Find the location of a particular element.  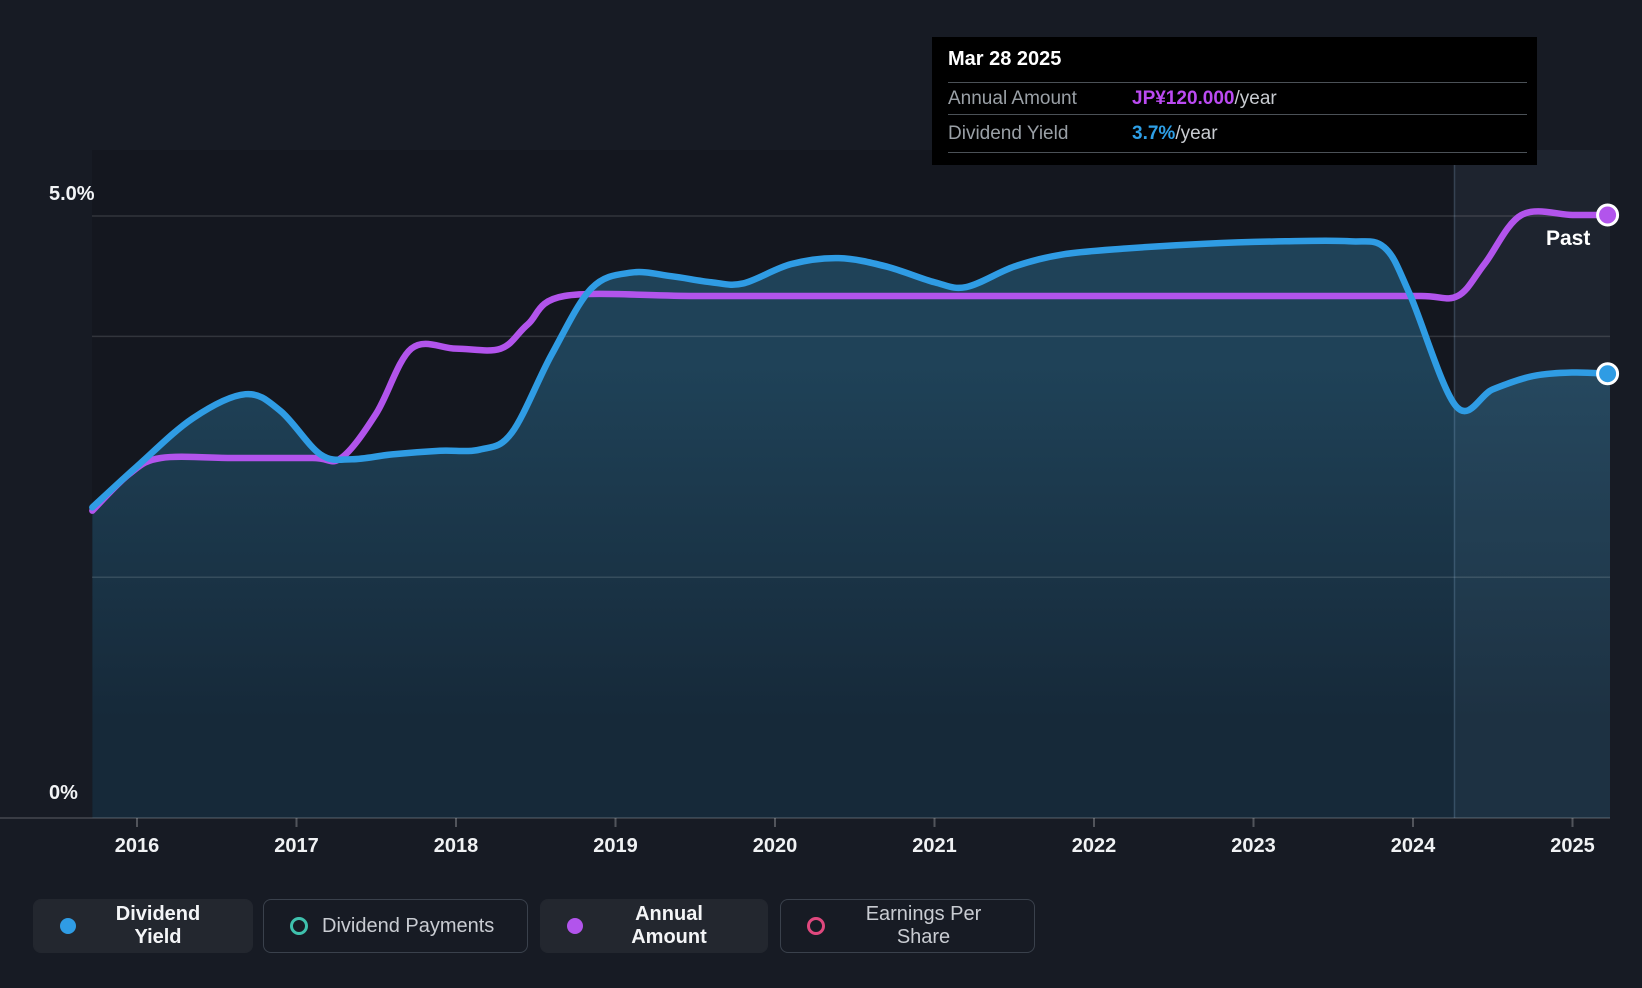

legend-label: Dividend Yield is located at coordinates (158, 925).